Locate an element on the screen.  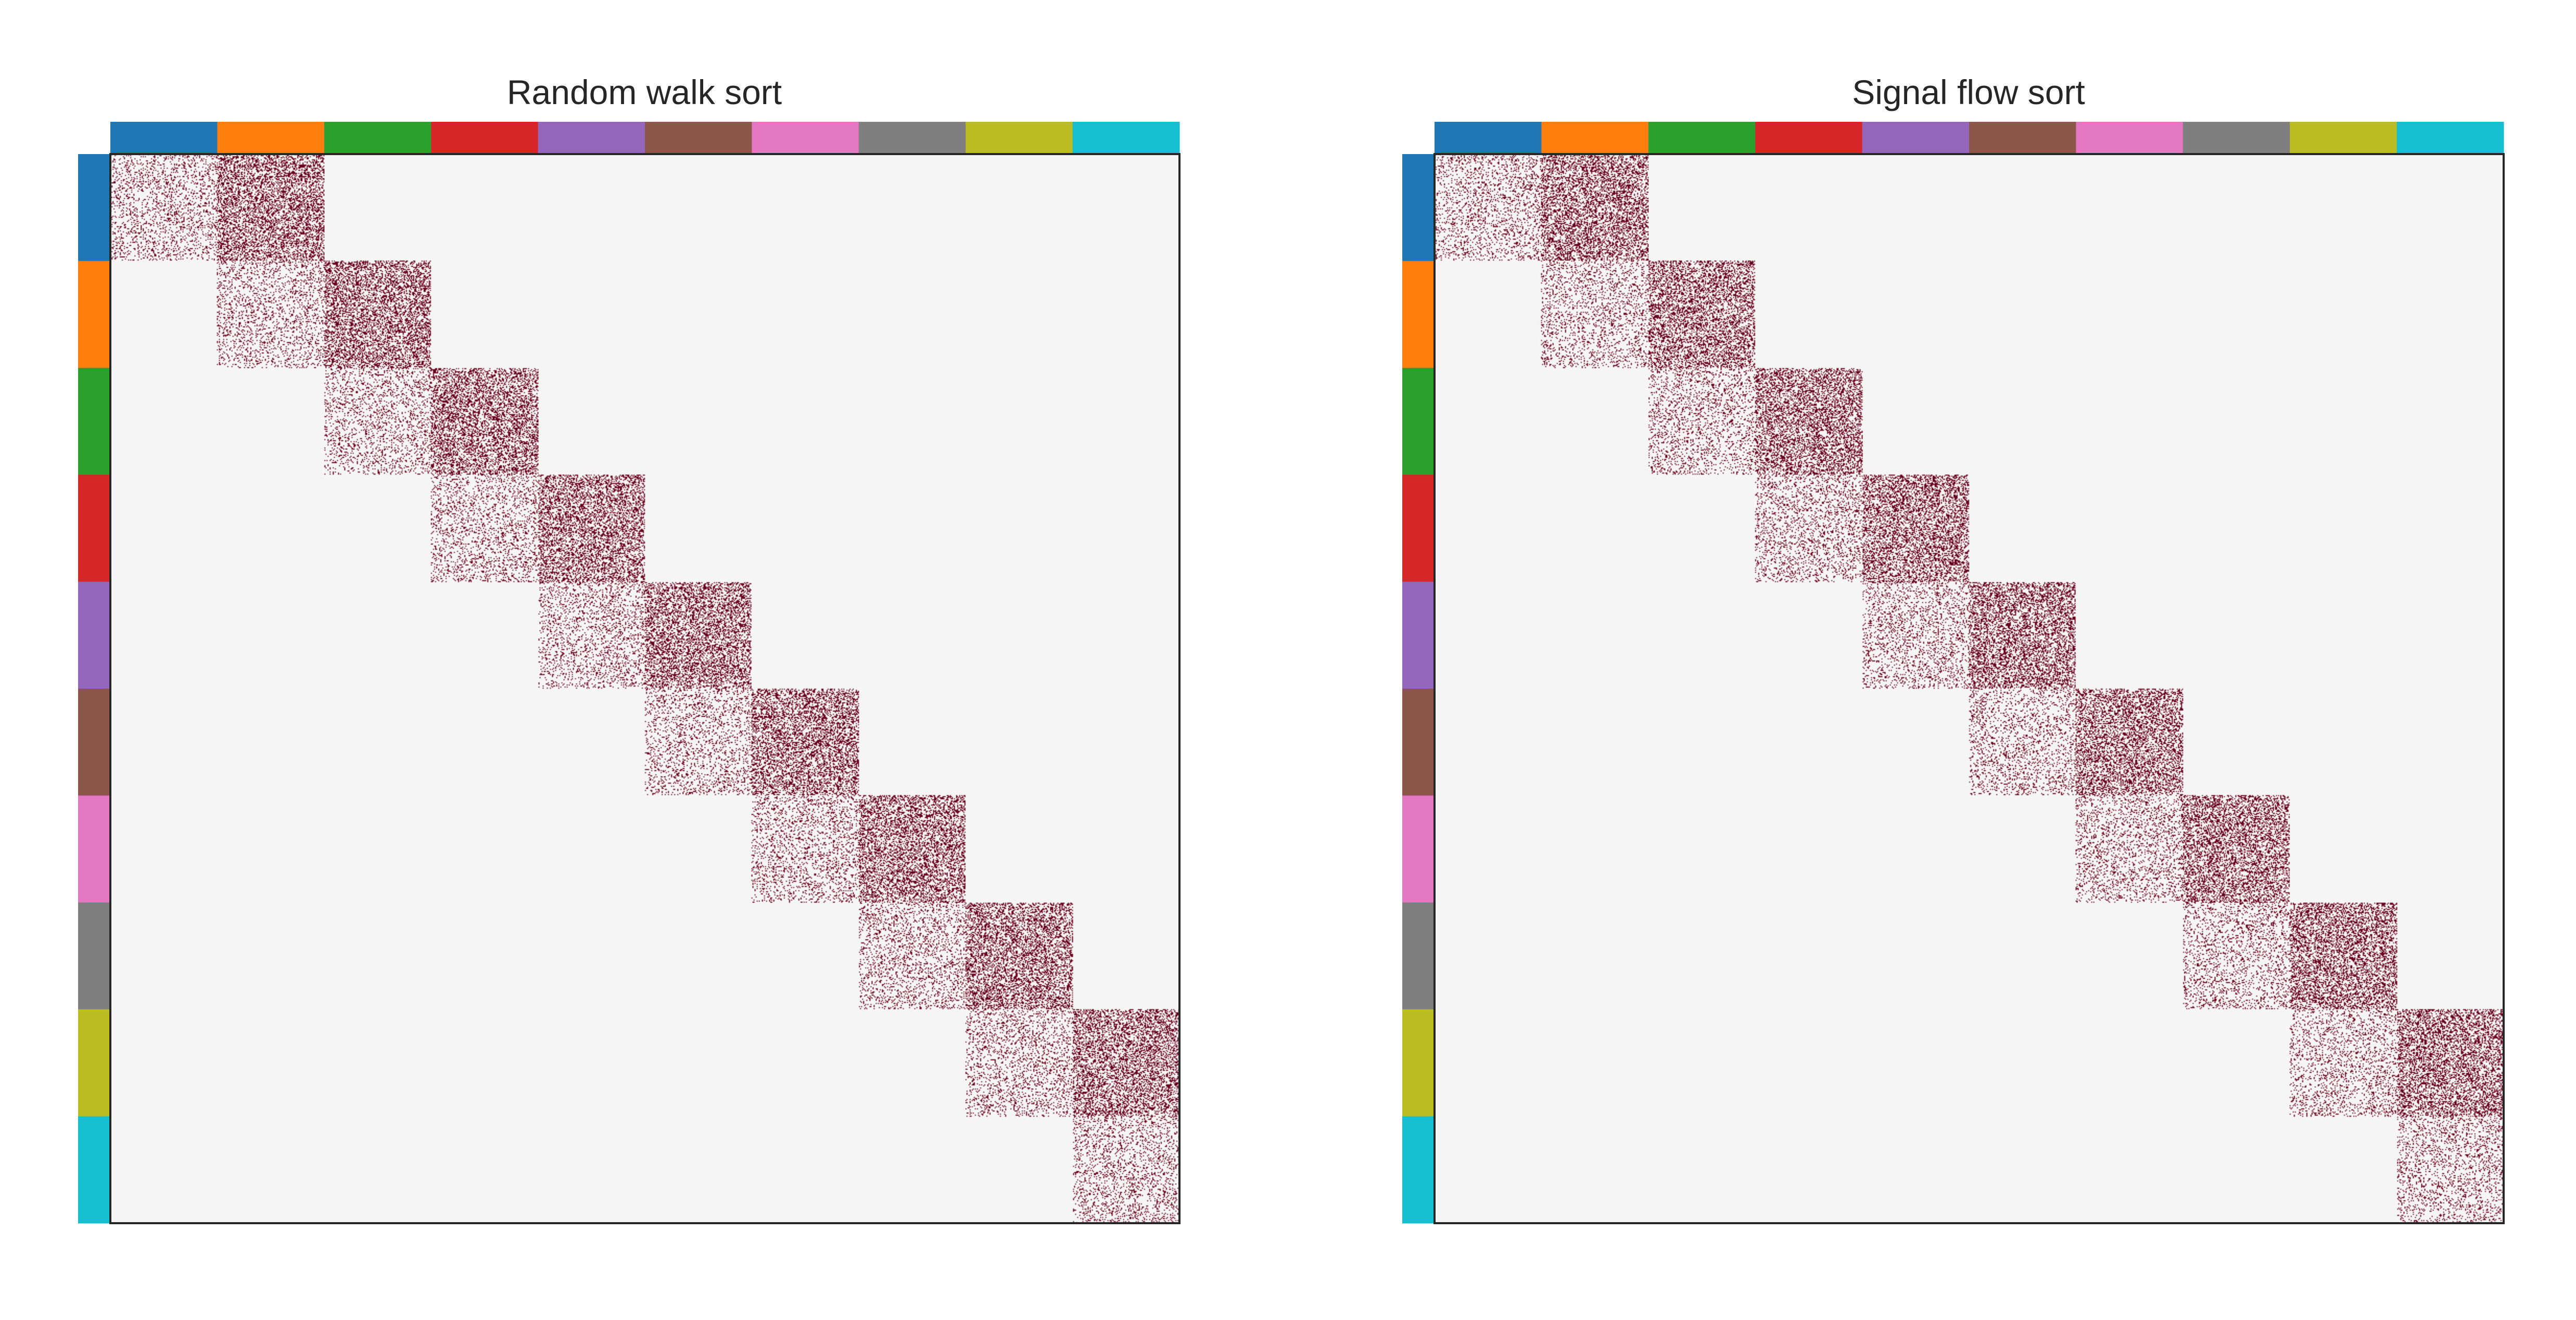
panel-title: Signal flow sort is located at coordinates (1968, 92).